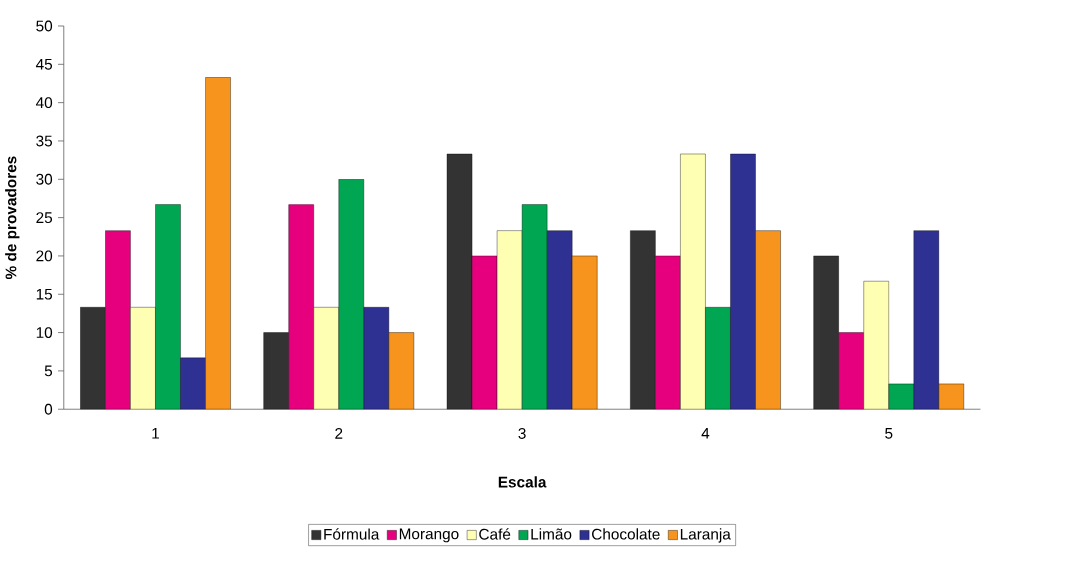  Describe the element at coordinates (339, 433) in the screenshot. I see `x-tick-label: 2` at that location.